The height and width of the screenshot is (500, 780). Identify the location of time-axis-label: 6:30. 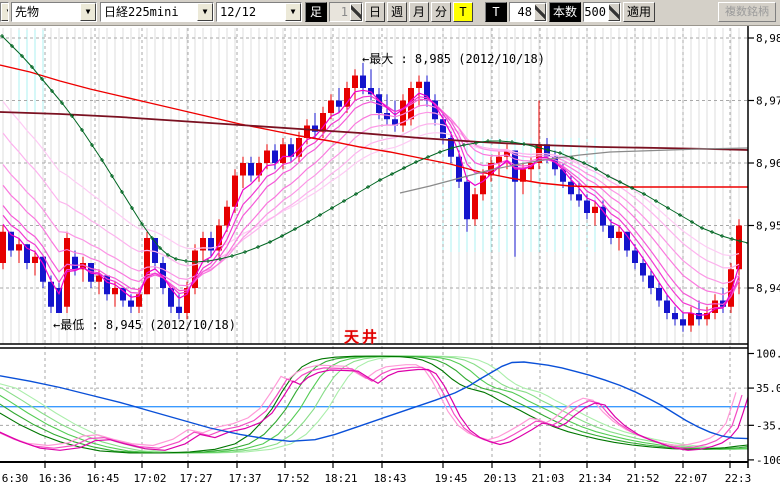
(15, 478).